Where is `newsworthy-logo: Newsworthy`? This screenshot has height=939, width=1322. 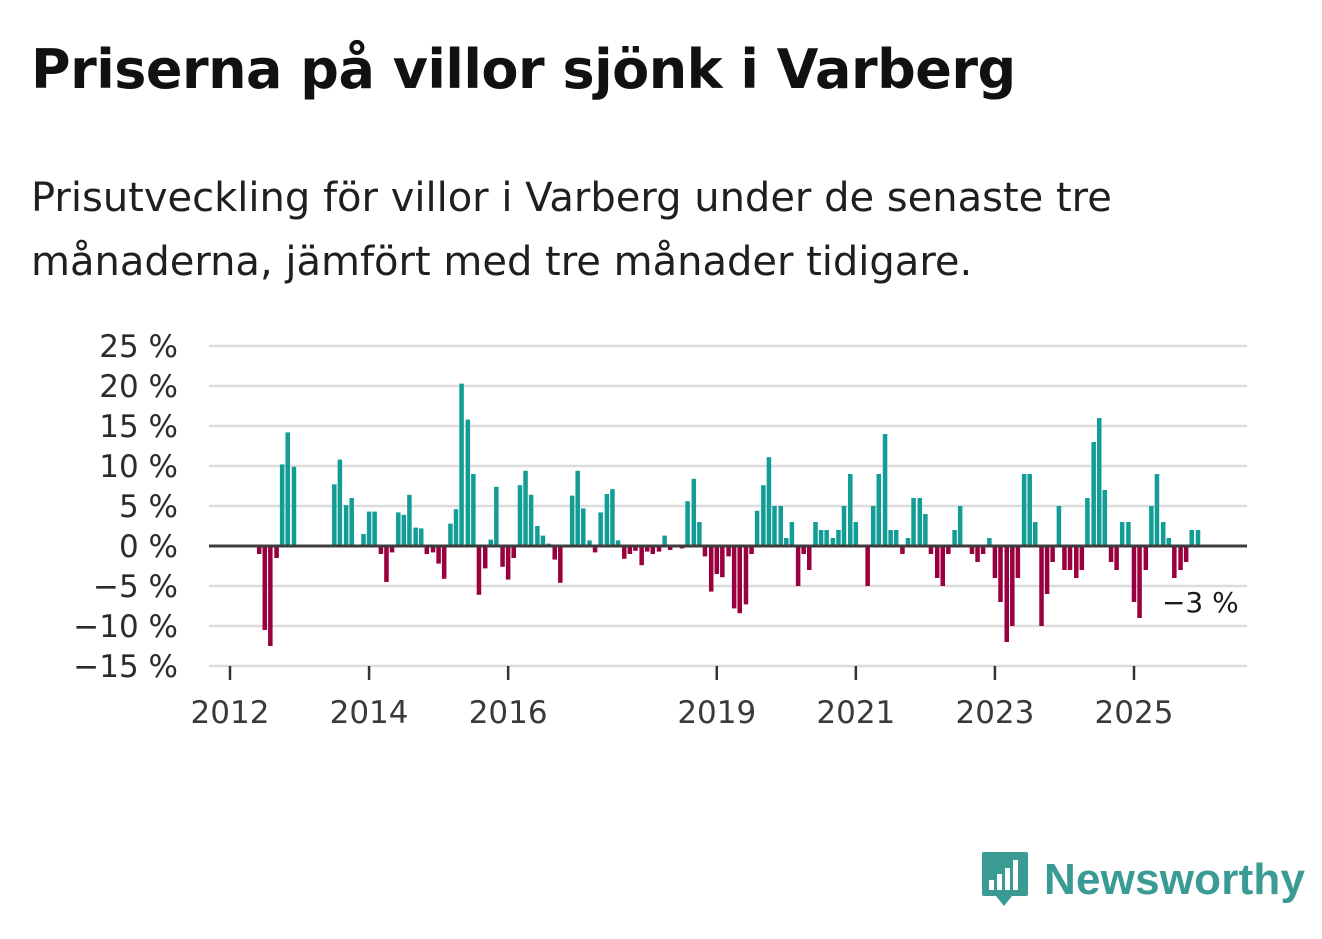 newsworthy-logo: Newsworthy is located at coordinates (1142, 880).